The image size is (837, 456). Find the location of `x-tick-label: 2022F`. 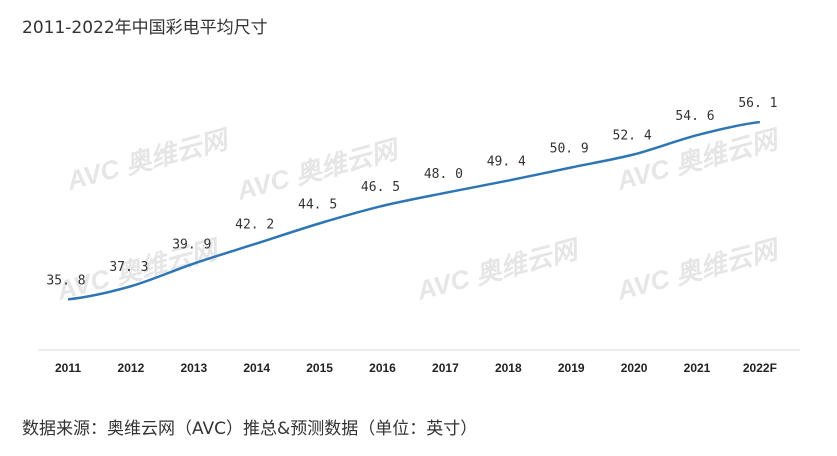

x-tick-label: 2022F is located at coordinates (760, 368).